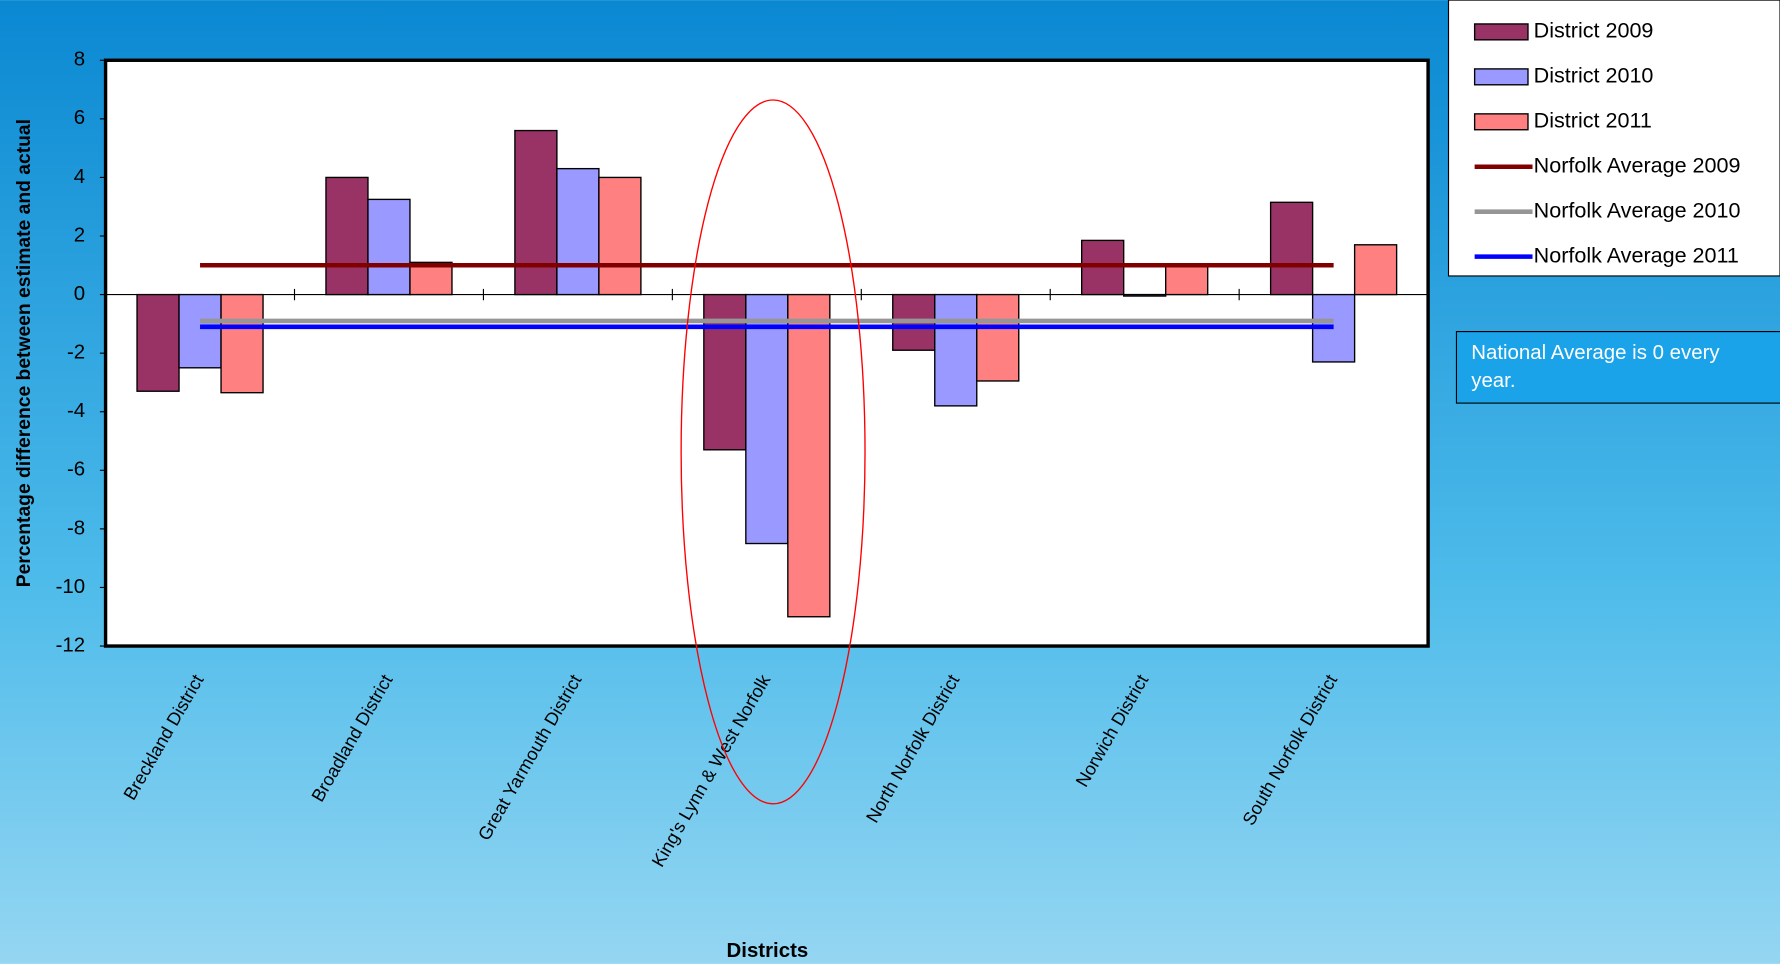 The height and width of the screenshot is (964, 1780). What do you see at coordinates (79, 177) in the screenshot?
I see `y-tick-label: 4` at bounding box center [79, 177].